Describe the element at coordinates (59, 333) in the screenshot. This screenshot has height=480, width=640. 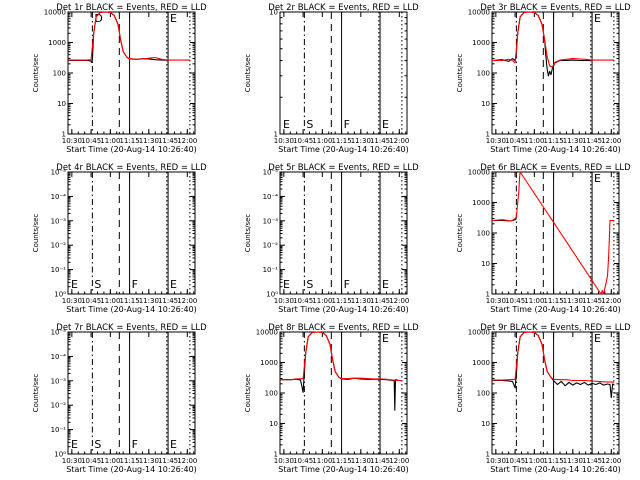
I see `y-tick-label: 10⁻⁵` at that location.